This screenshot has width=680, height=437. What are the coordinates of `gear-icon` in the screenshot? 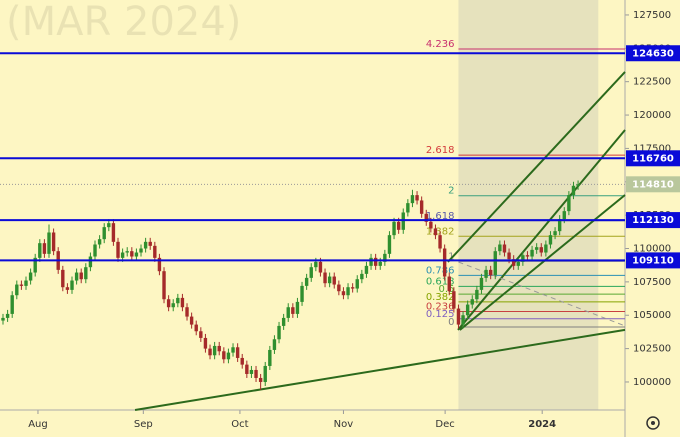 It's located at (653, 423).